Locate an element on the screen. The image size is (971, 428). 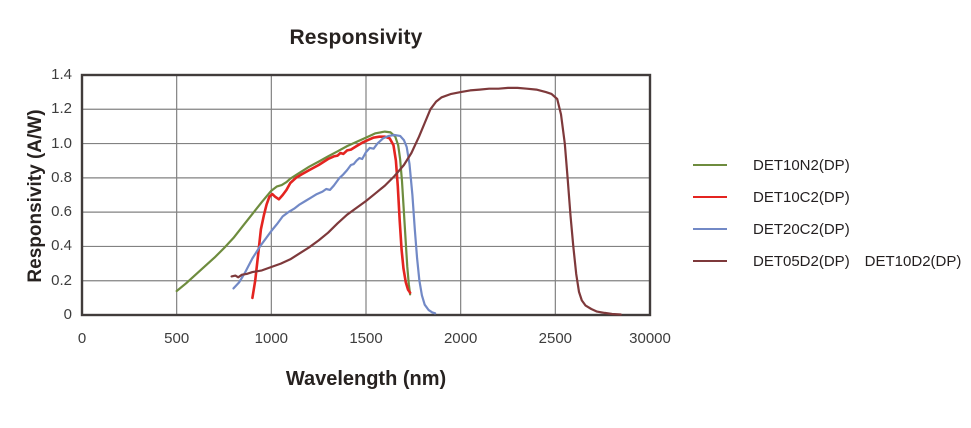
series-det10n2-dp- is located at coordinates (293, 213).